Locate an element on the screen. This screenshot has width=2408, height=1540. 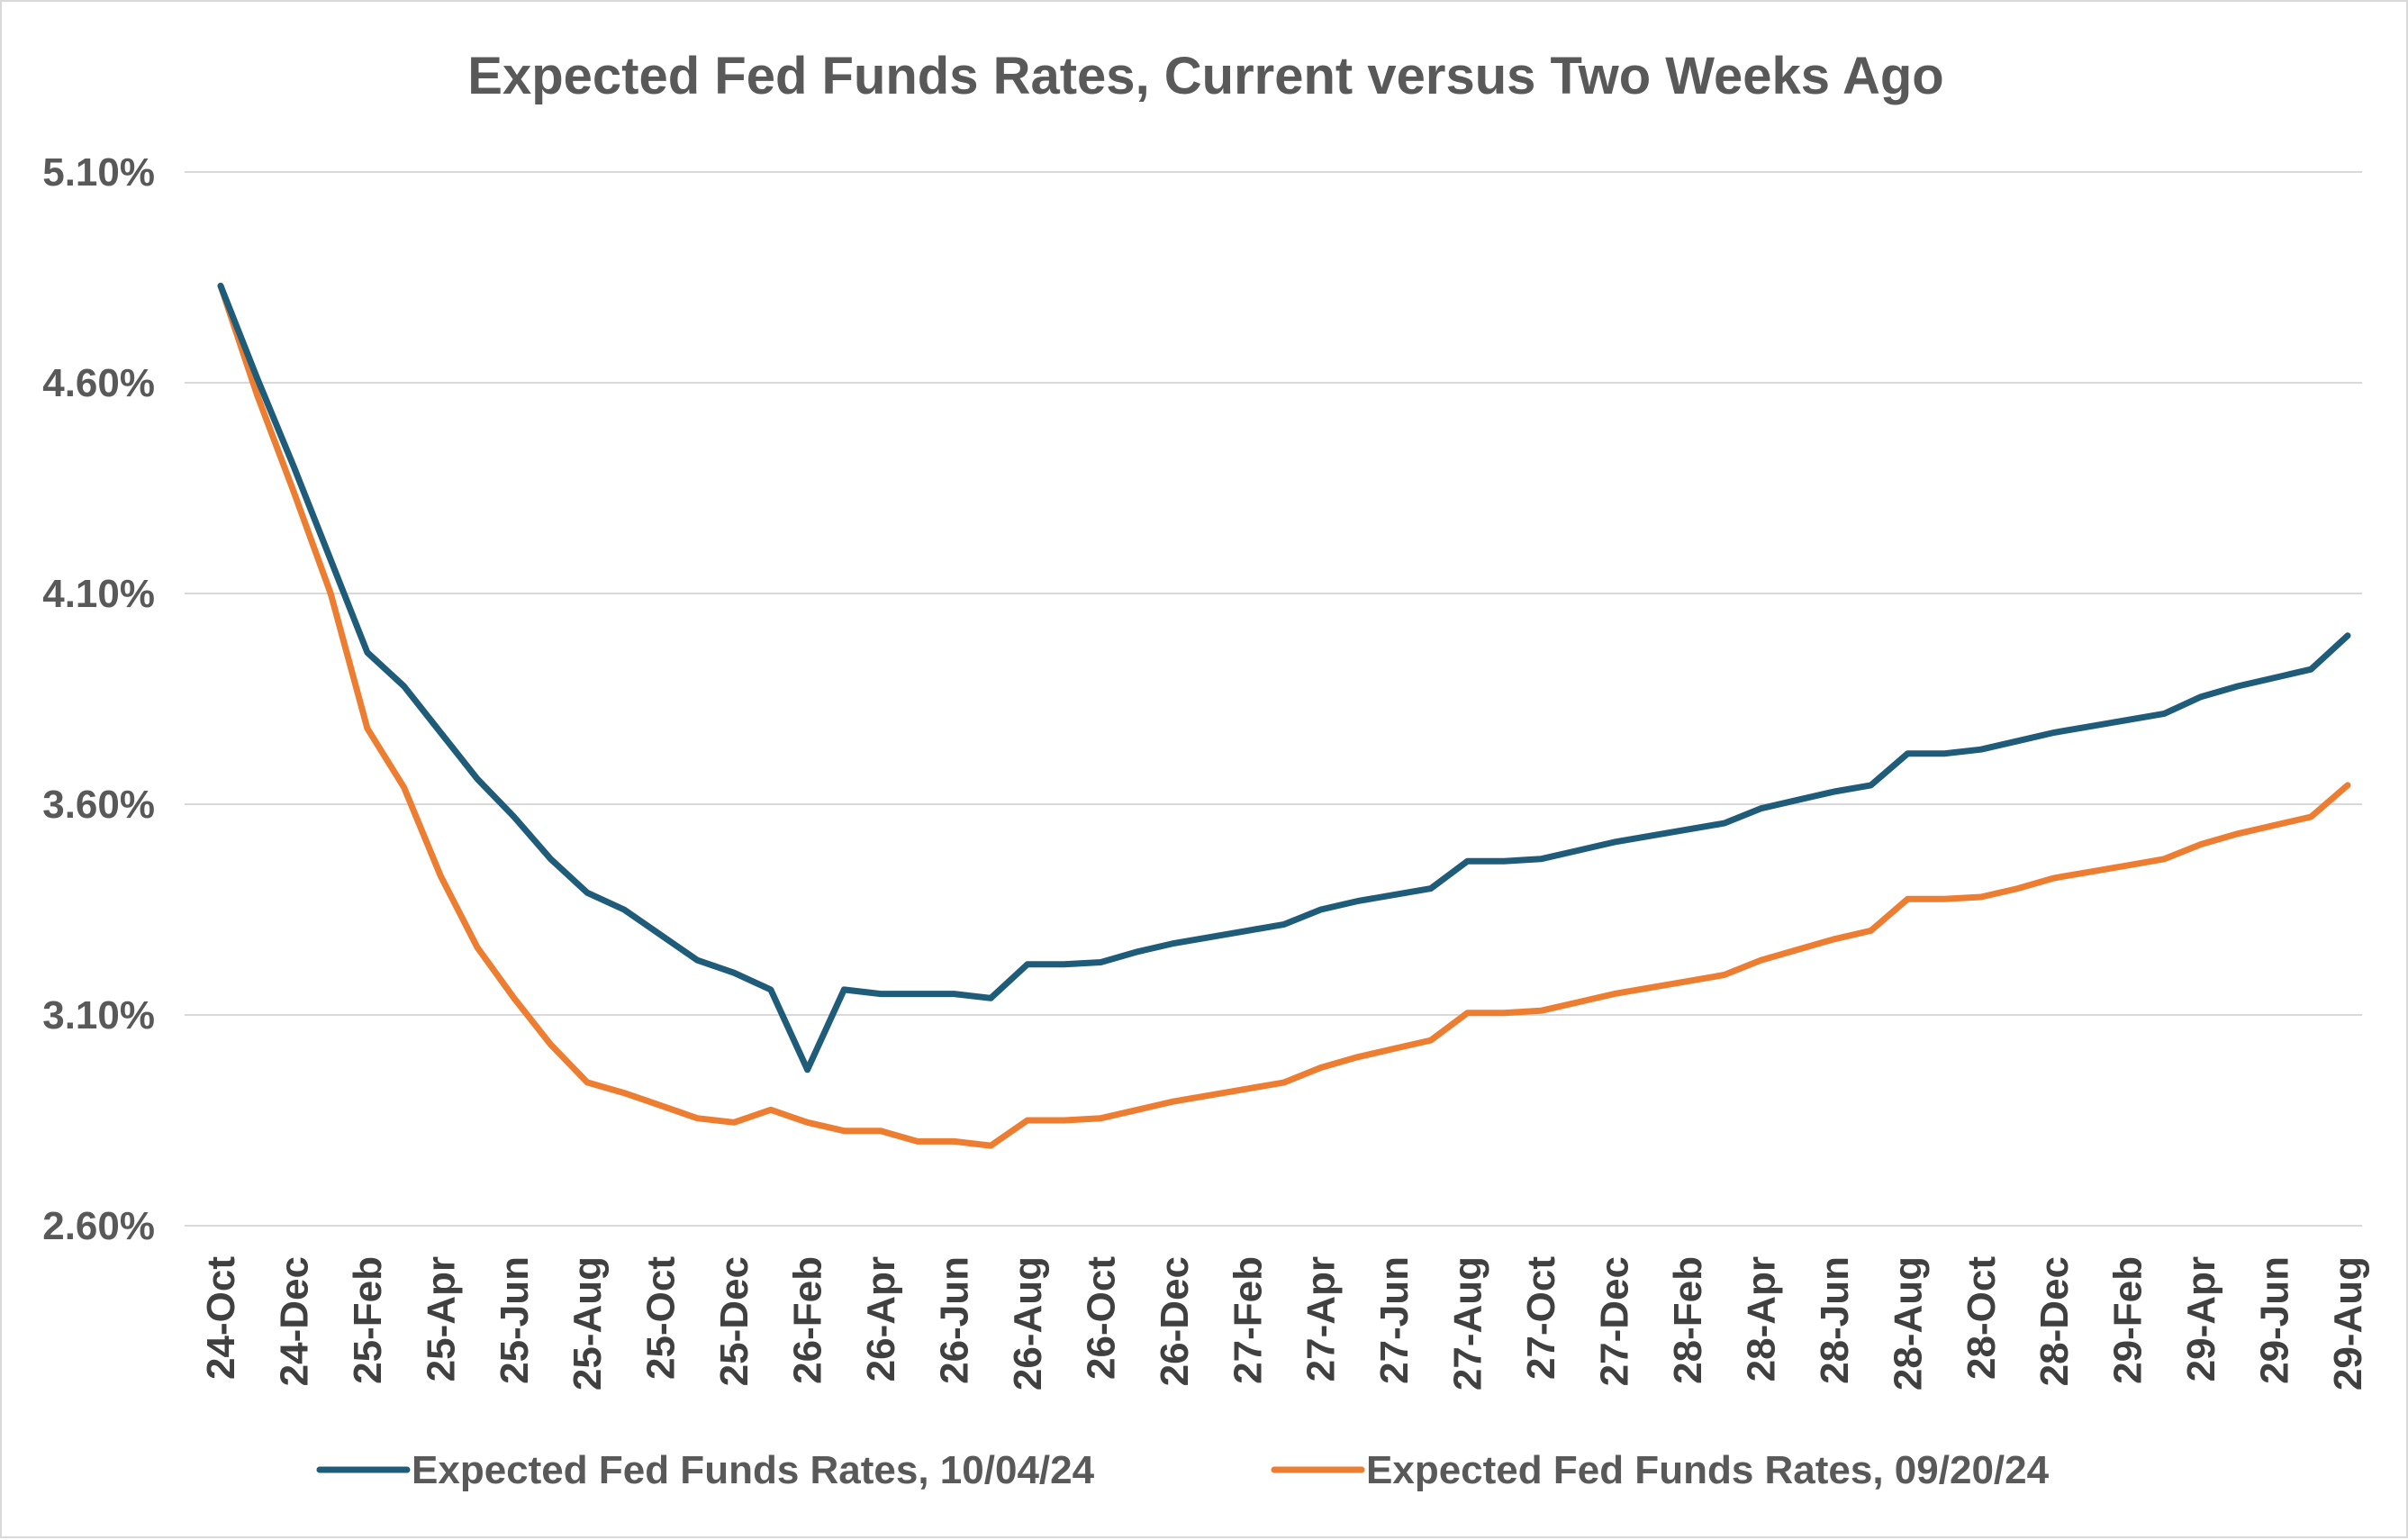
x-tick-label: 27-Feb is located at coordinates (1248, 1320).